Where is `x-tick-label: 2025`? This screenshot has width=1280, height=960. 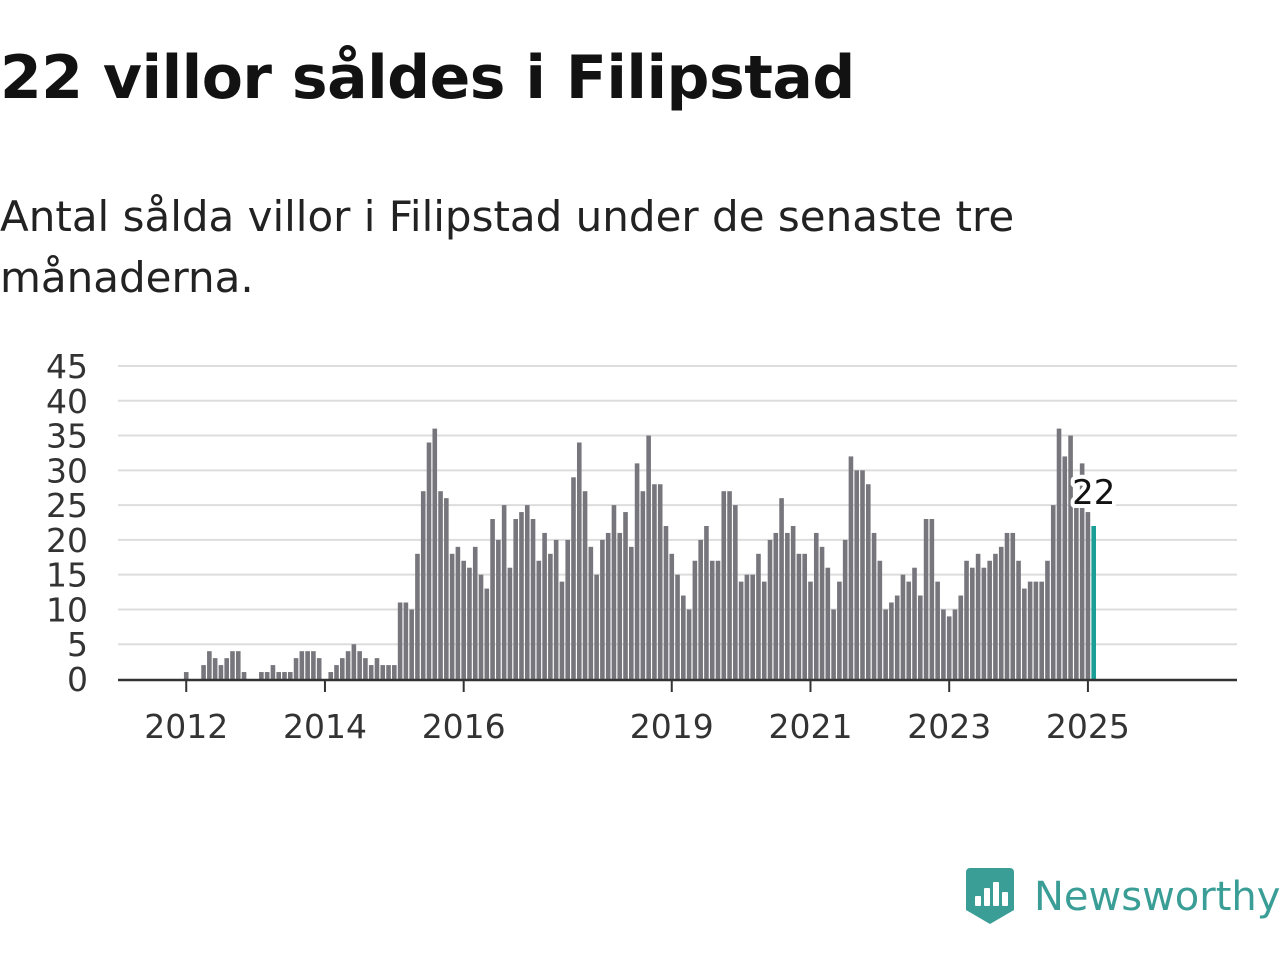 x-tick-label: 2025 is located at coordinates (1088, 726).